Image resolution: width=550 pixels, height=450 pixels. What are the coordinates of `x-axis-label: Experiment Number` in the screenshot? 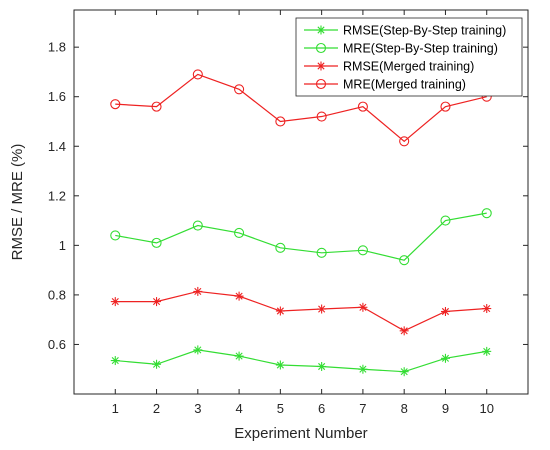 It's located at (300, 433).